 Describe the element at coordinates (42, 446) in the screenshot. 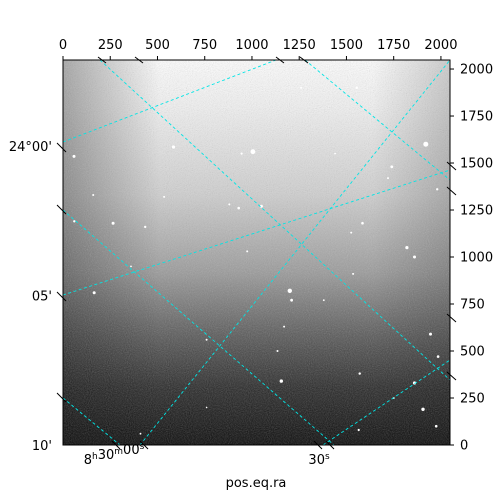

I see `dec-tick-label-2: 10'` at that location.